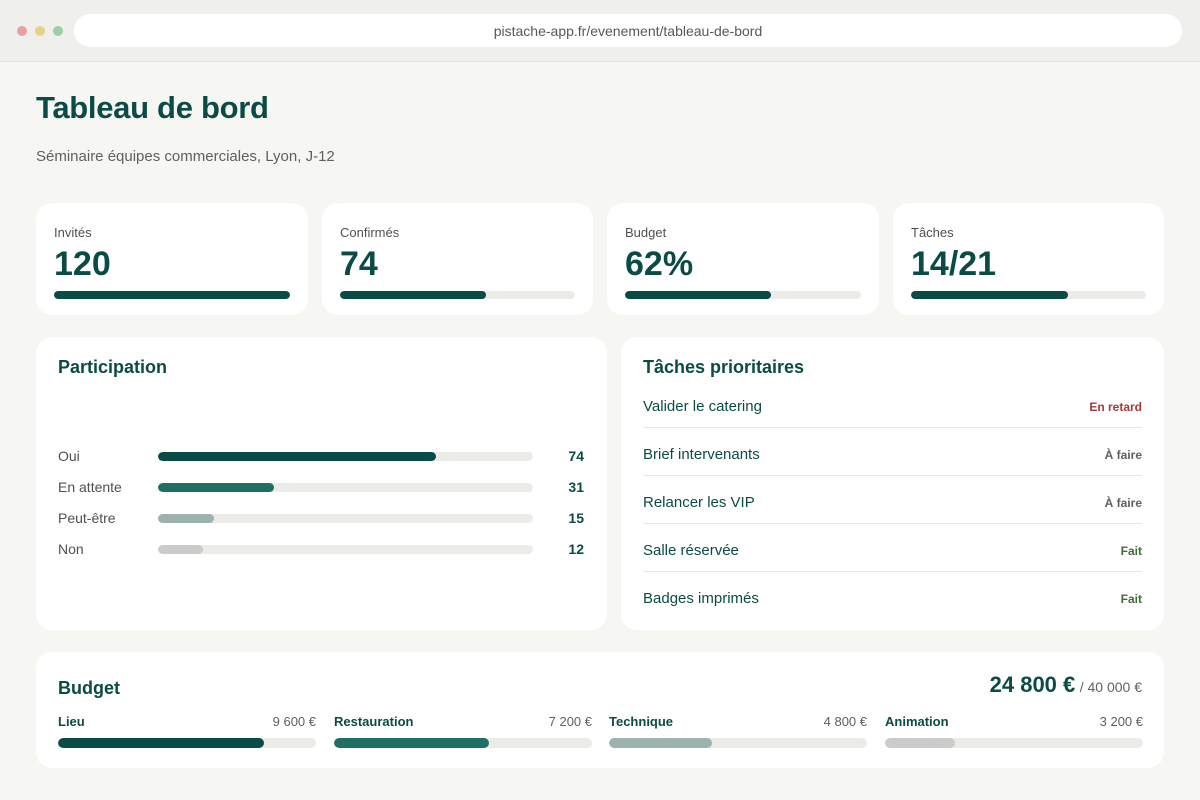 The width and height of the screenshot is (1200, 800). Describe the element at coordinates (374, 721) in the screenshot. I see `budget-item-name: Restauration` at that location.